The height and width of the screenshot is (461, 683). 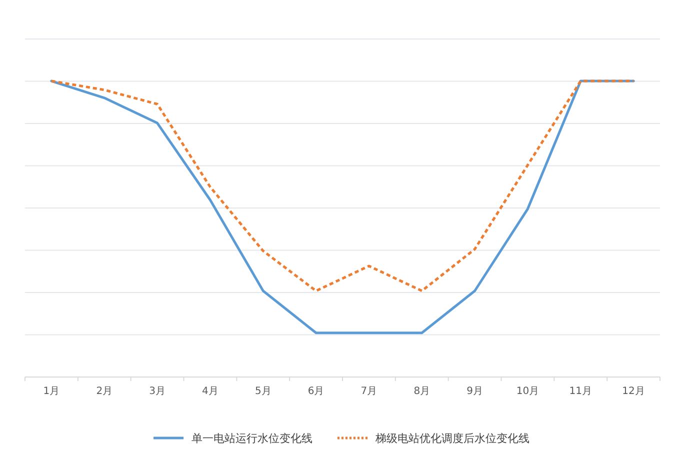 What do you see at coordinates (104, 391) in the screenshot?
I see `x-tick-label: 2月` at bounding box center [104, 391].